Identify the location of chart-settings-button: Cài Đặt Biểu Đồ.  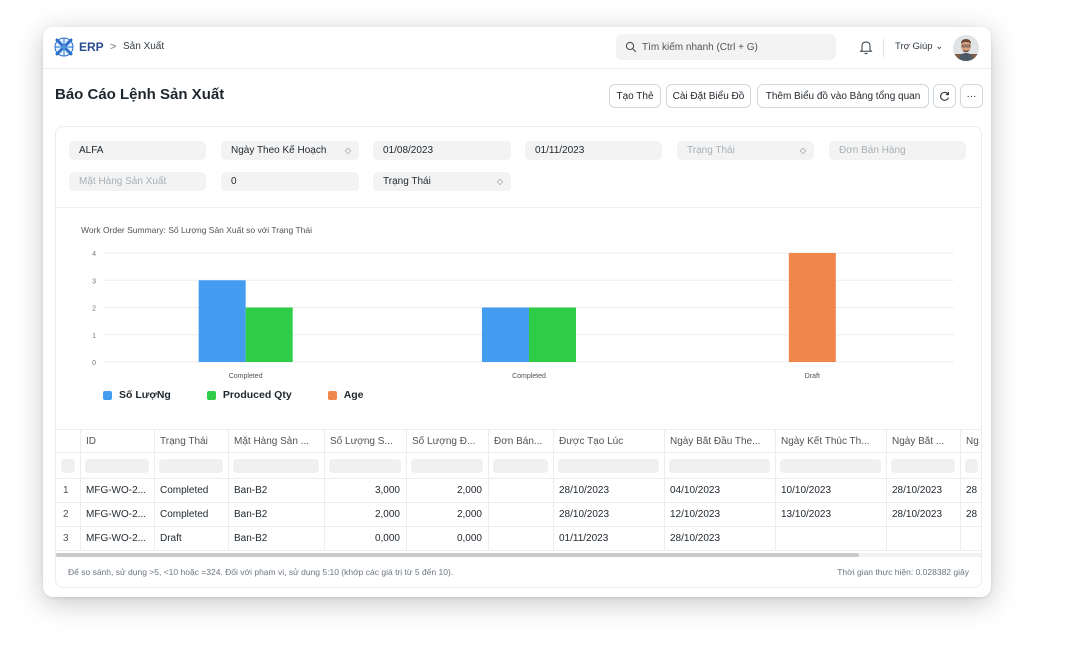
(708, 96).